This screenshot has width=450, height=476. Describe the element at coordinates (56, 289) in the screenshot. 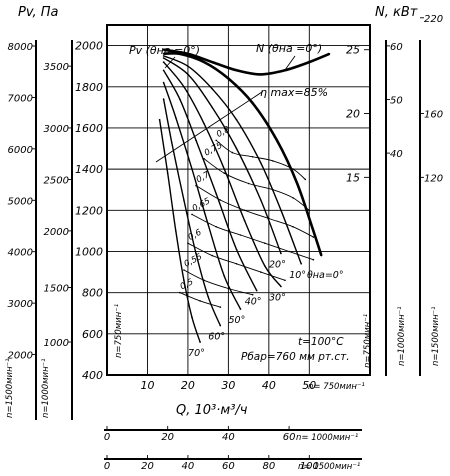

I see `scale-1000-left-tick-4: 1500` at that location.